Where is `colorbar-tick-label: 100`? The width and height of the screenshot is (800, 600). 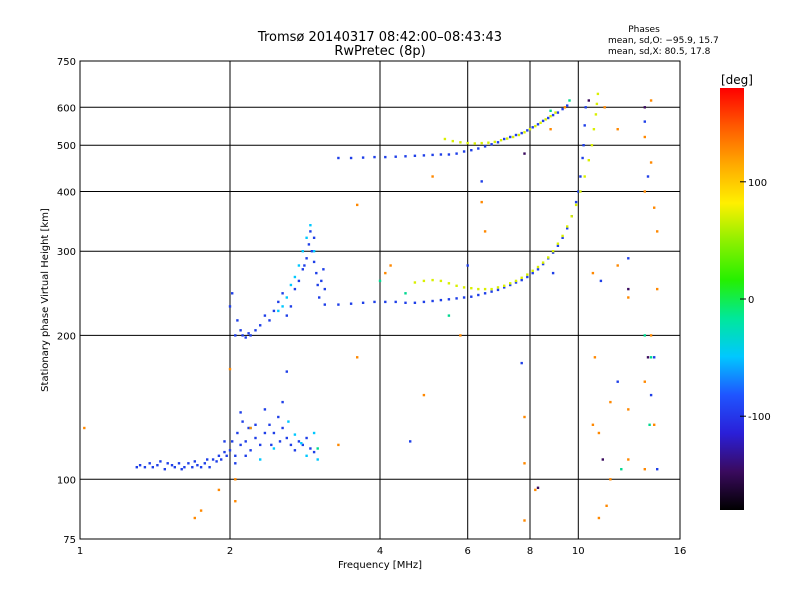
colorbar-tick-label: 100 is located at coordinates (757, 183).